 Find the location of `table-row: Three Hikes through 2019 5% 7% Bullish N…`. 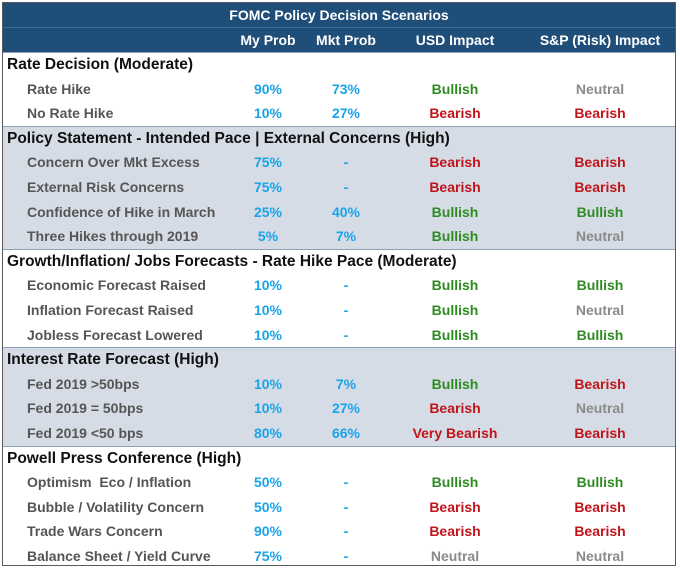

table-row: Three Hikes through 2019 5% 7% Bullish N… is located at coordinates (339, 236).